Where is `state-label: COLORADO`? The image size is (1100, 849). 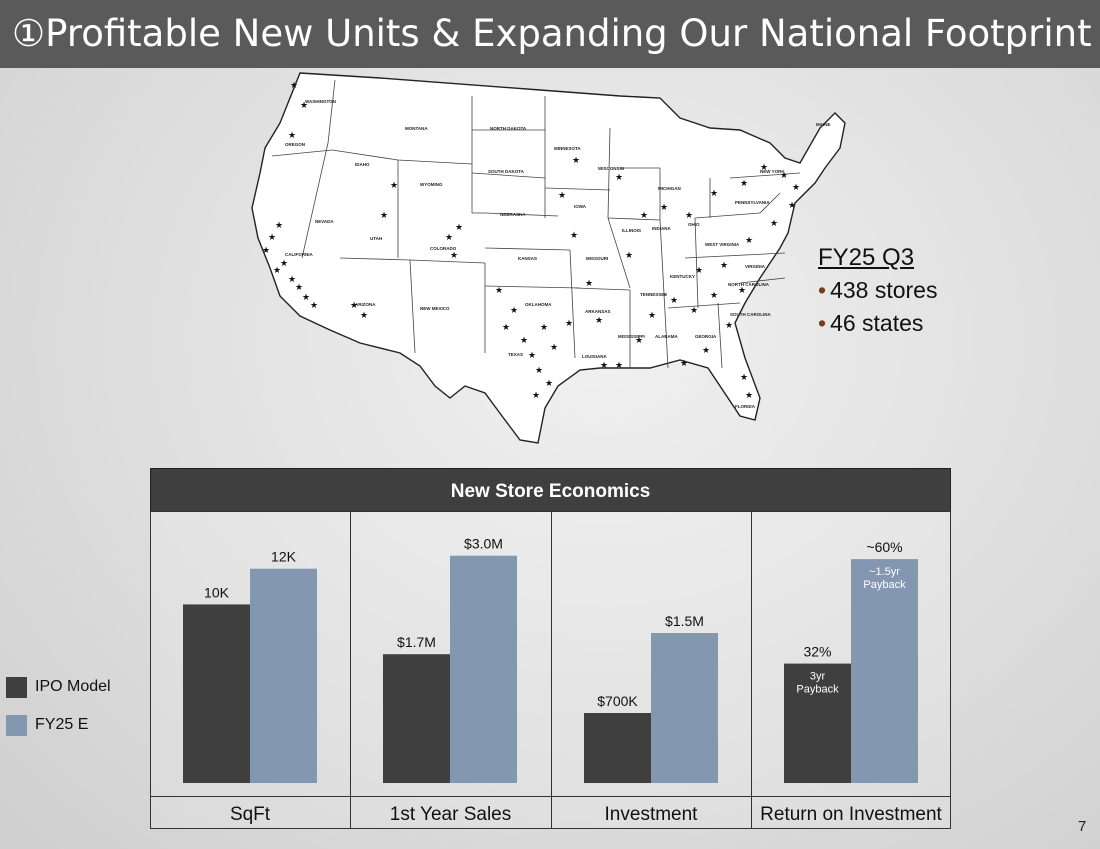 state-label: COLORADO is located at coordinates (443, 248).